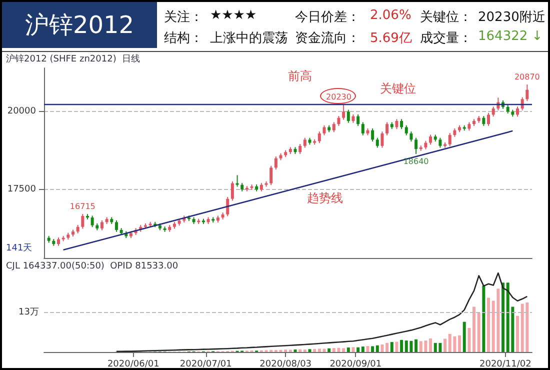 Image resolution: width=550 pixels, height=370 pixels. I want to click on text: 164322 ↓, so click(510, 36).